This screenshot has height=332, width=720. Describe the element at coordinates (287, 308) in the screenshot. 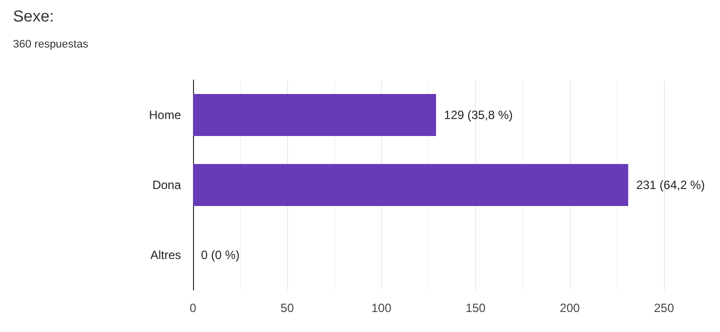

I see `x-tick-label: 50` at that location.